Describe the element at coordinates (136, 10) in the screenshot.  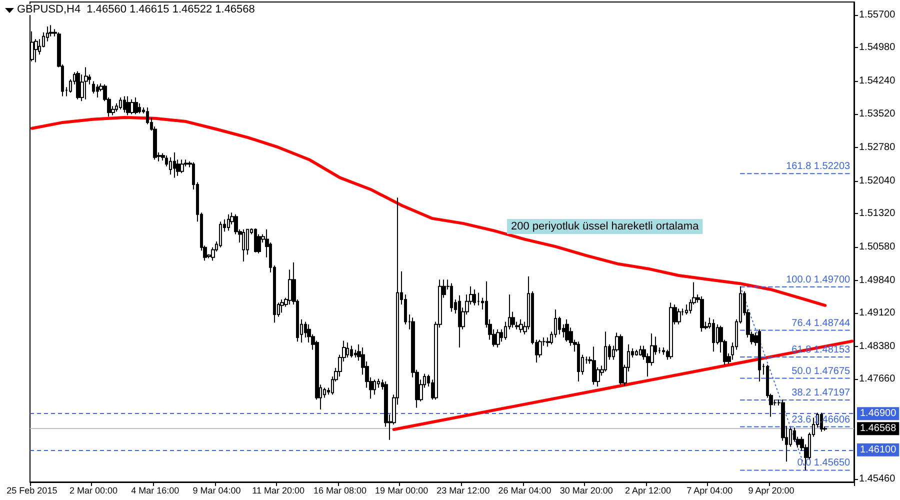
I see `chart-title: GBPUSD,H4 1.46560 1.46615 1.46522 1.46568` at that location.